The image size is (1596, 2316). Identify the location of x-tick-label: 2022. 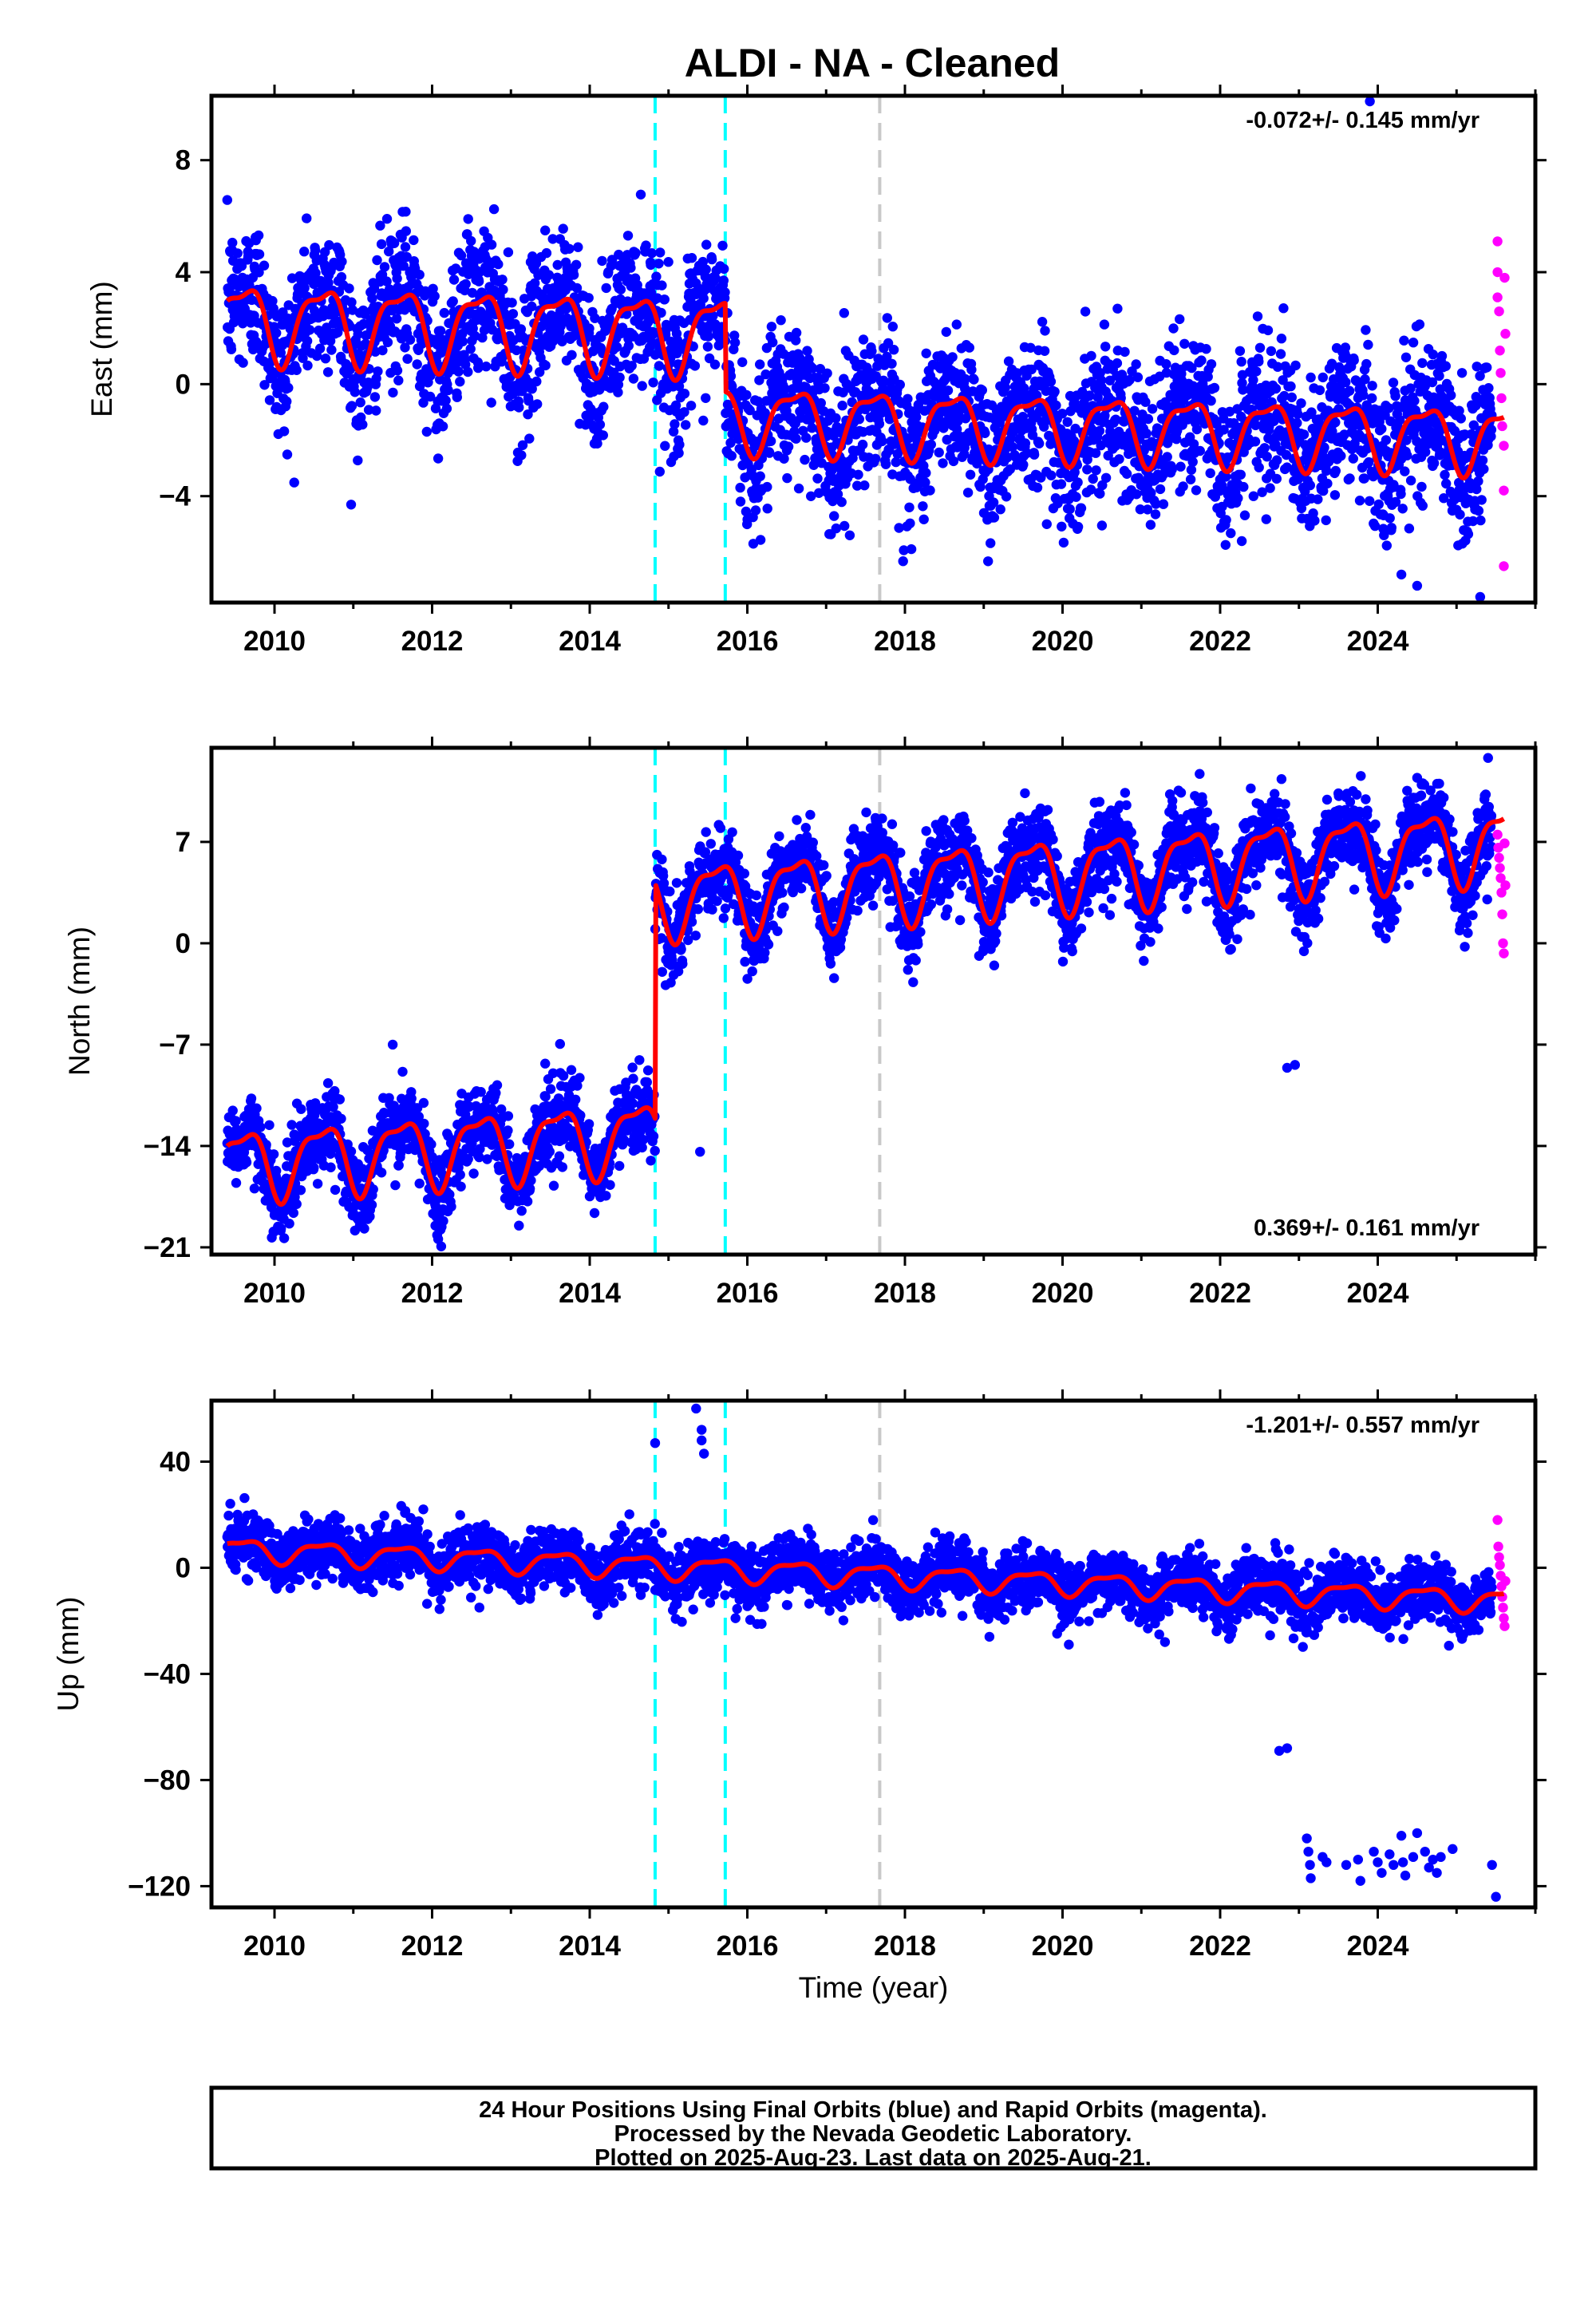
(1220, 641).